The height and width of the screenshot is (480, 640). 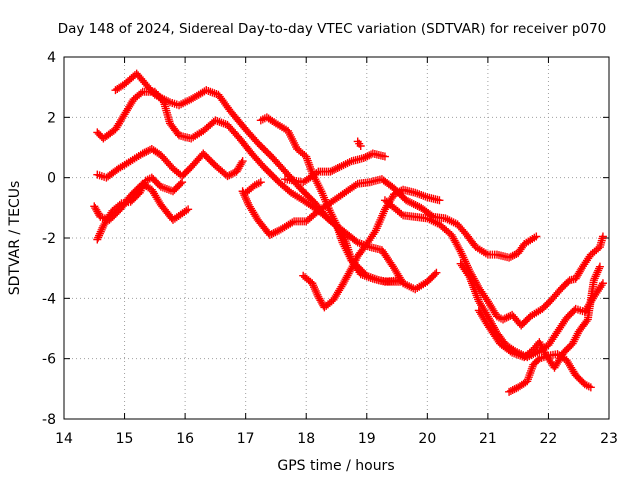 I want to click on y-tick-label: -8, so click(x=49, y=420).